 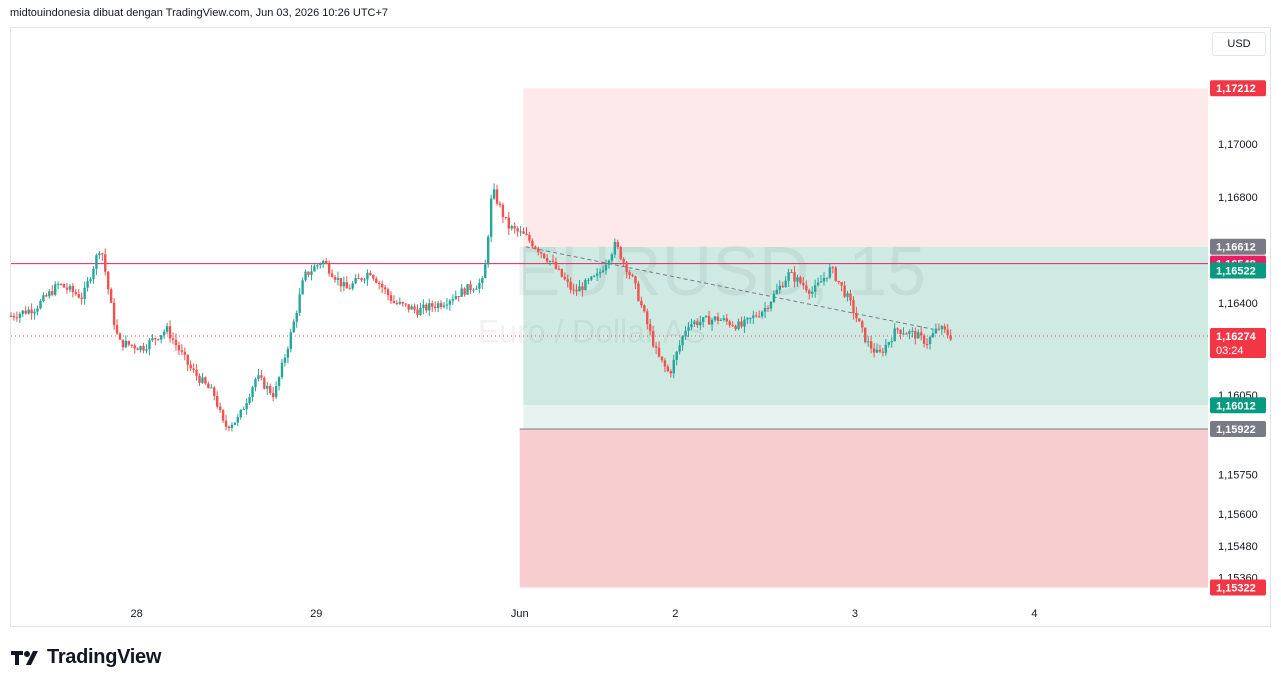 What do you see at coordinates (1239, 44) in the screenshot?
I see `currency-selector: USD` at bounding box center [1239, 44].